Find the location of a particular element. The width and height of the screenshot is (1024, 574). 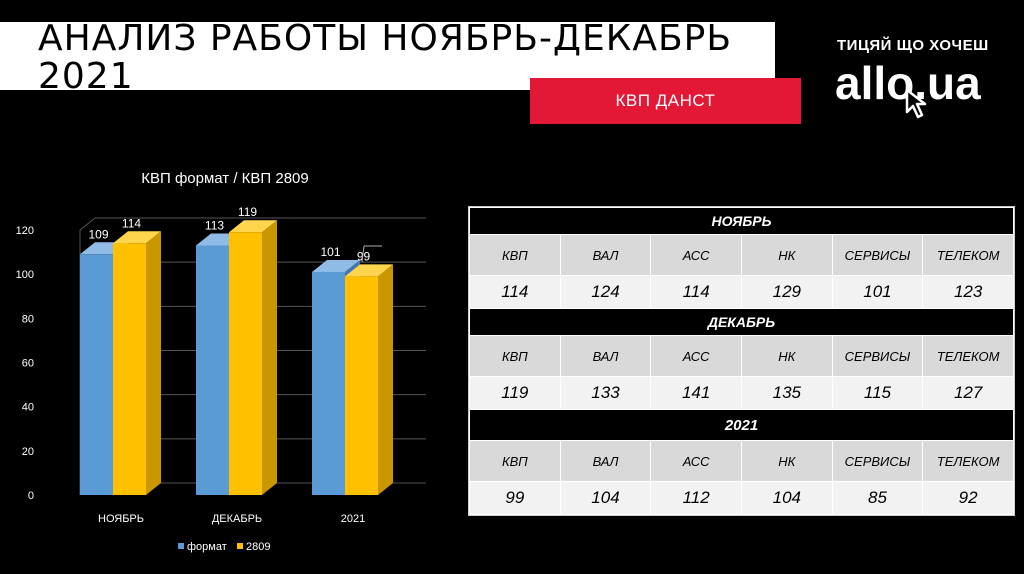

slide-title: АНАЛИЗ РАБОТЫ НОЯБРЬ-ДЕКАБРЬ 2021 is located at coordinates (385, 56).